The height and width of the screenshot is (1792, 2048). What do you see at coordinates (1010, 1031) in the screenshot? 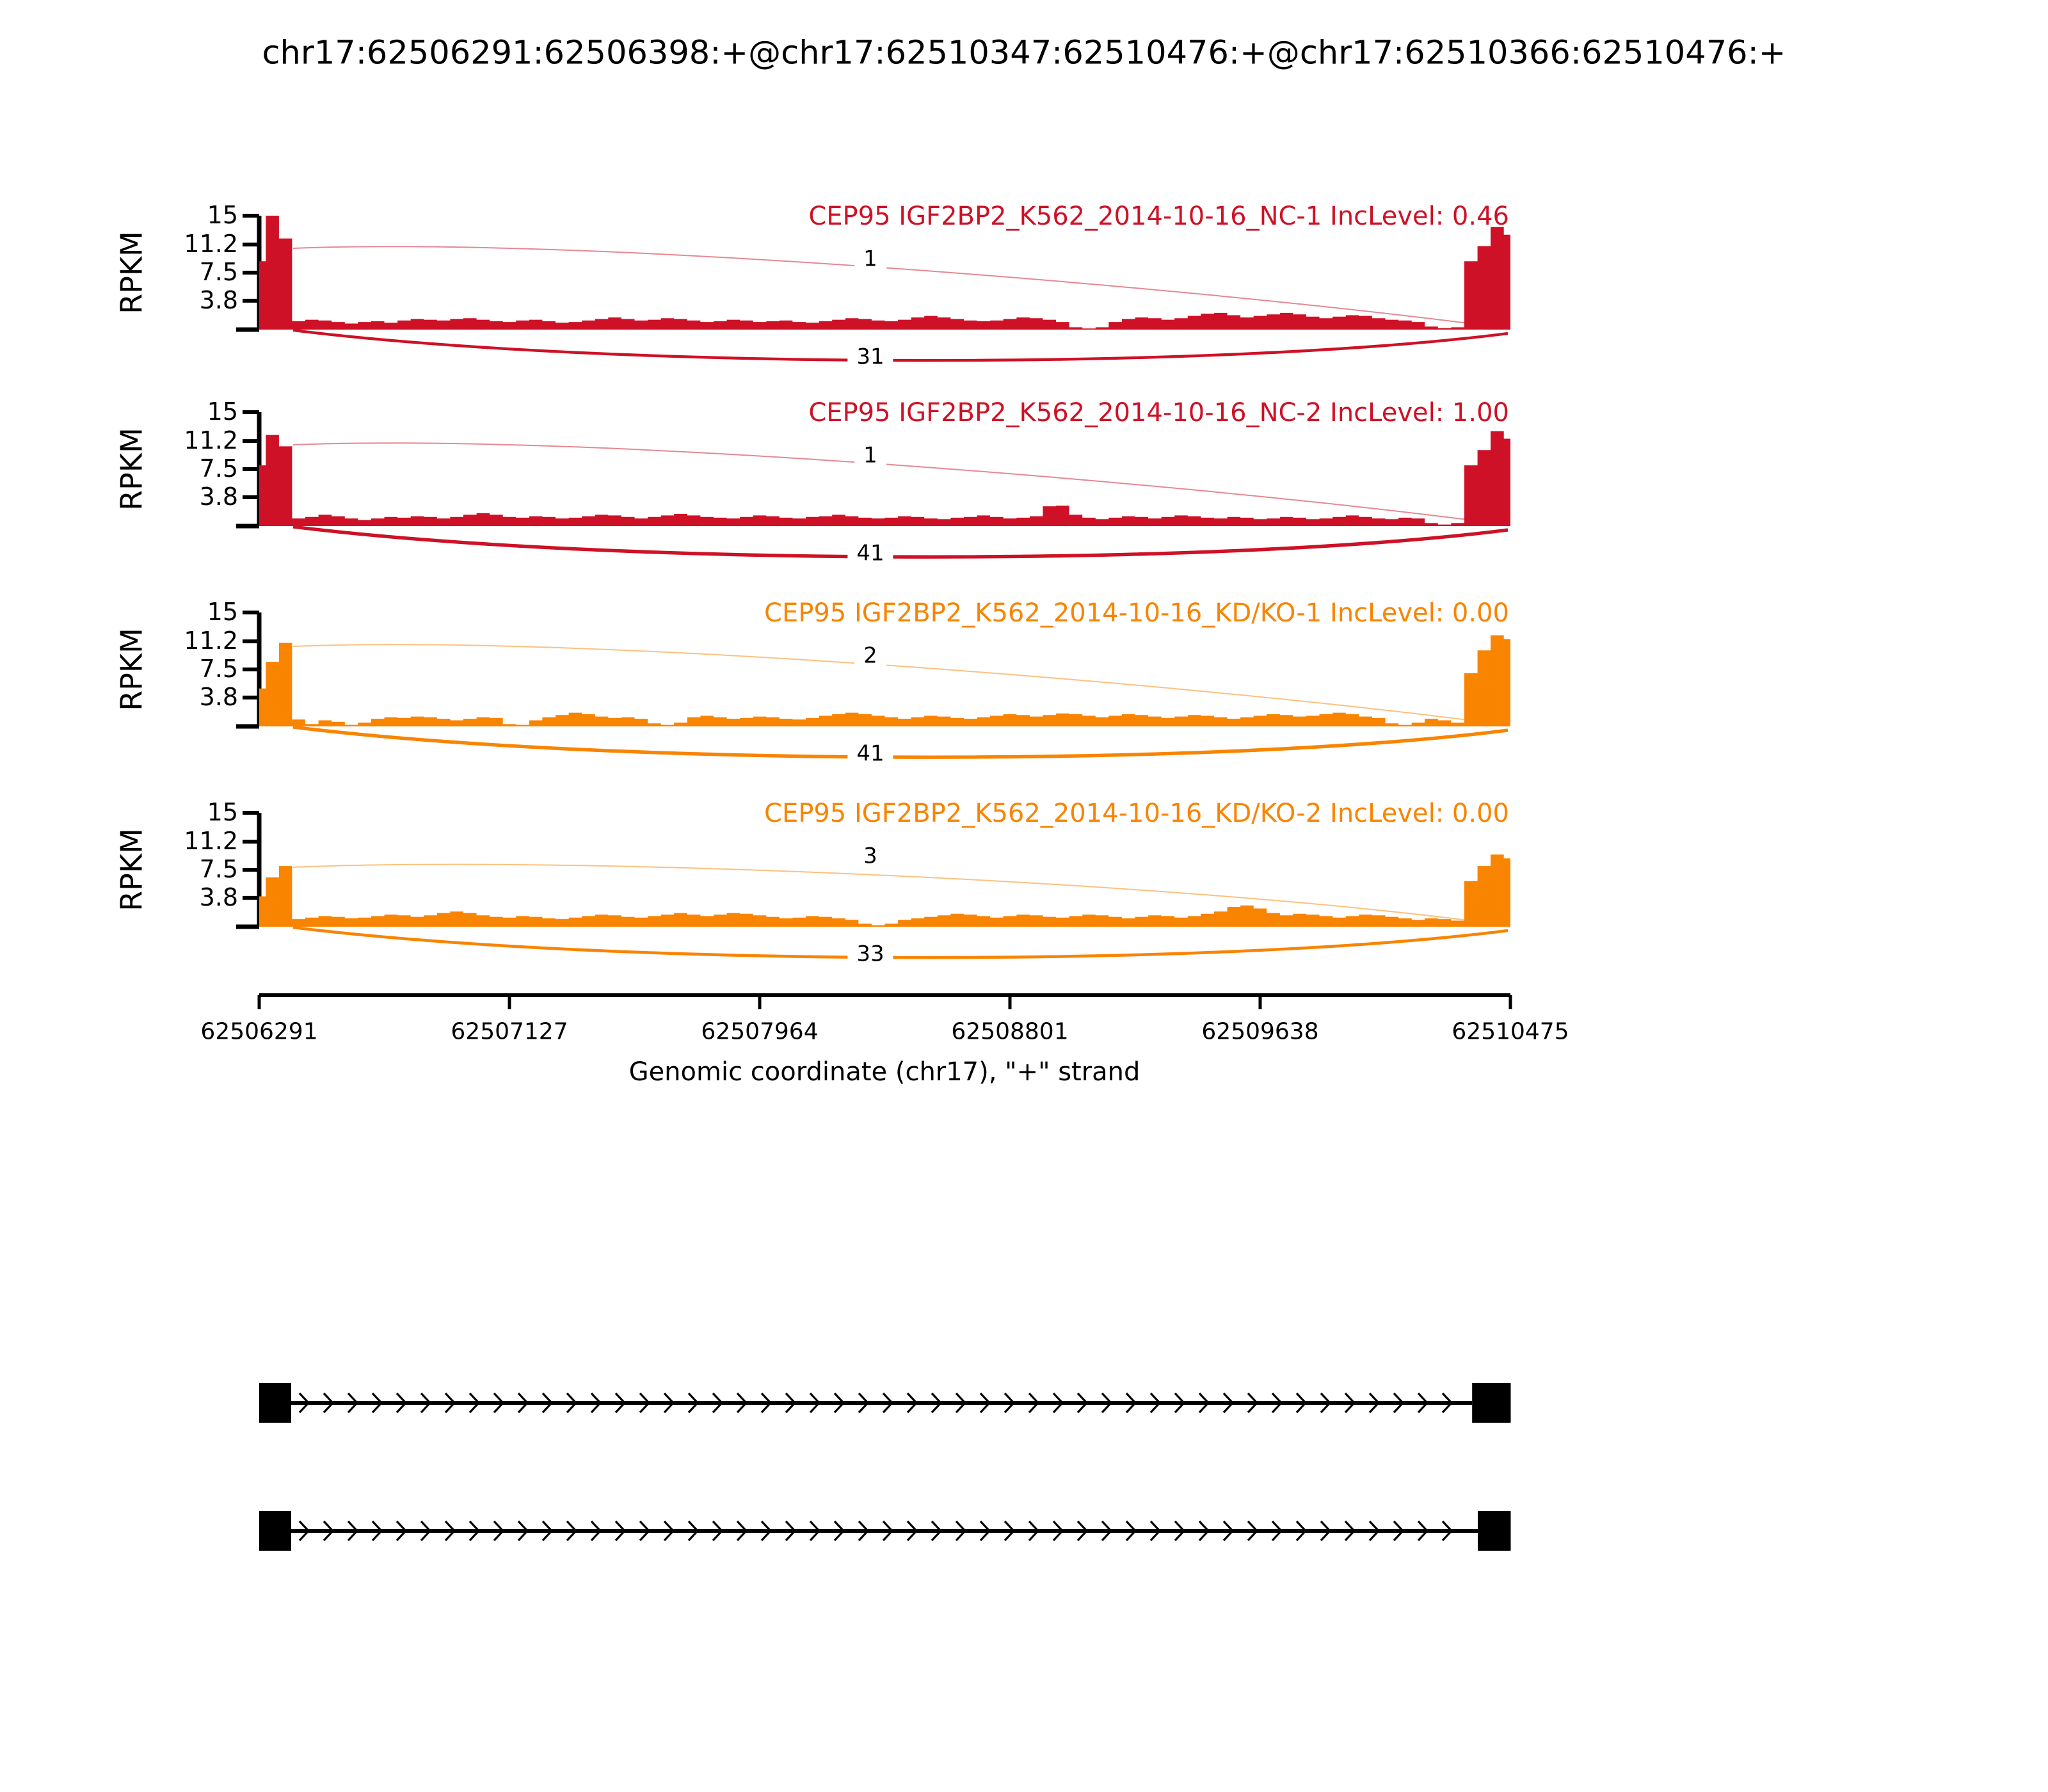
I see `x-tick-label: 62508801` at bounding box center [1010, 1031].